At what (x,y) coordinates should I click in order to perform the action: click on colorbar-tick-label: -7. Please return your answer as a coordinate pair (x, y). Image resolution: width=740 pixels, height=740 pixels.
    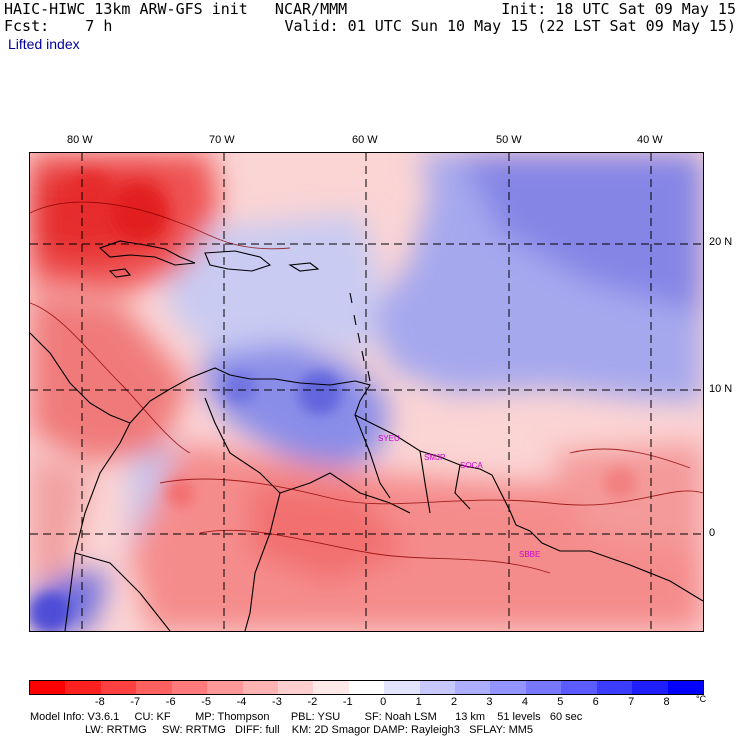
    Looking at the image, I should click on (135, 702).